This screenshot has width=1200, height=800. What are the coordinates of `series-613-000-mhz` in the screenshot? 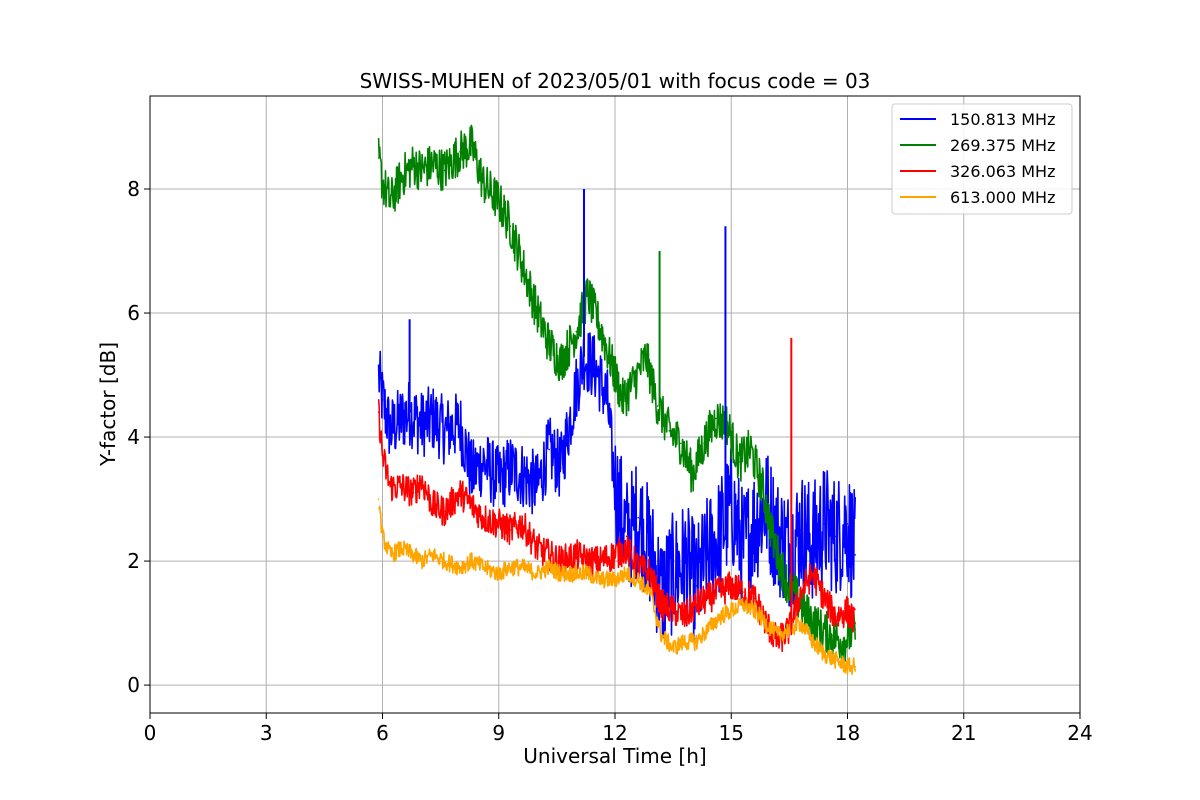 It's located at (617, 587).